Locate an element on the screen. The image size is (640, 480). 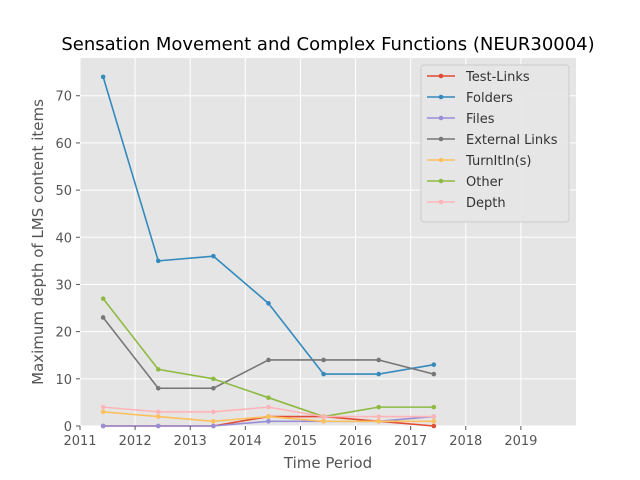
legend-label: Test-Links is located at coordinates (497, 77).